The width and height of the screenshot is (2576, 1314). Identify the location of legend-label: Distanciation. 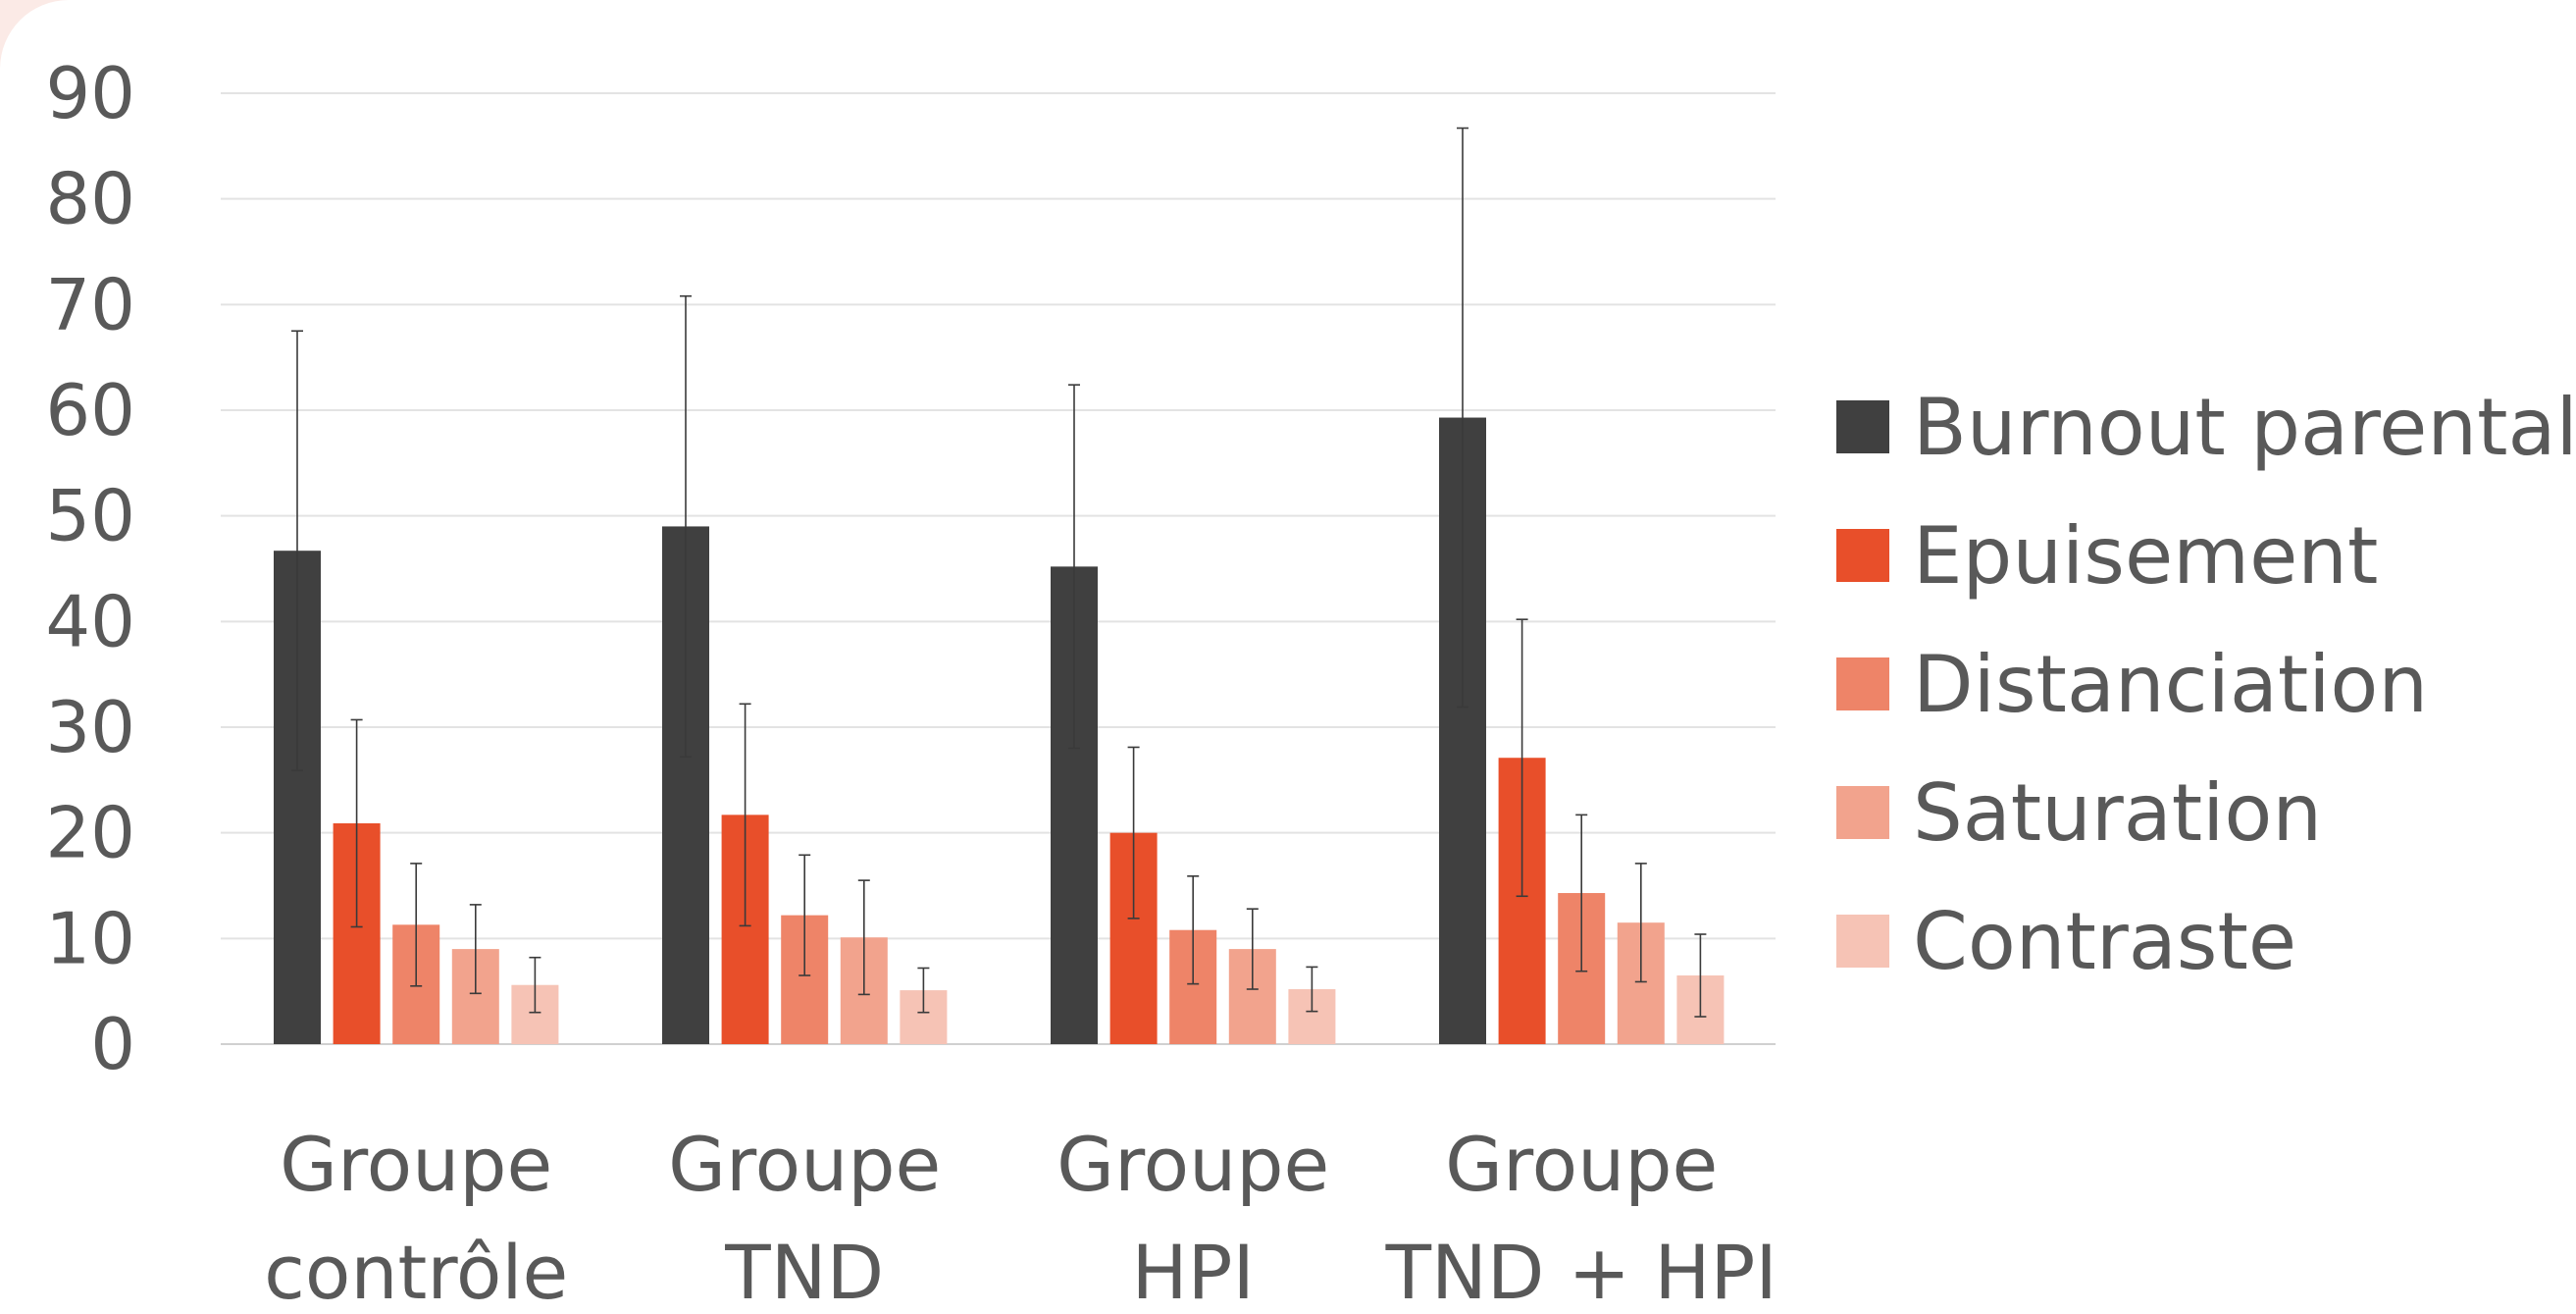
(2170, 684).